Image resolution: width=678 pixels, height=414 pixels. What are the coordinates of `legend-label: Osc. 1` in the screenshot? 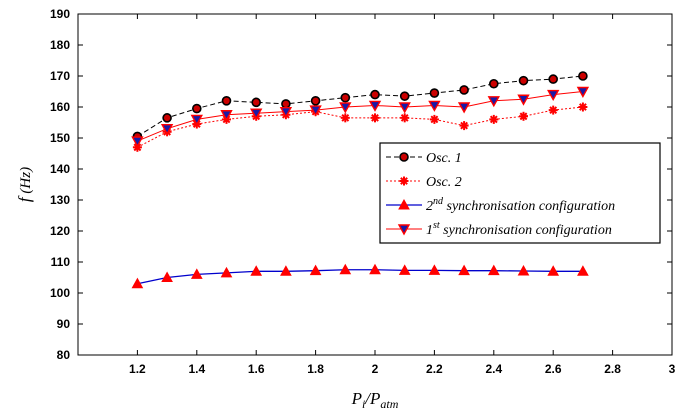 It's located at (444, 158).